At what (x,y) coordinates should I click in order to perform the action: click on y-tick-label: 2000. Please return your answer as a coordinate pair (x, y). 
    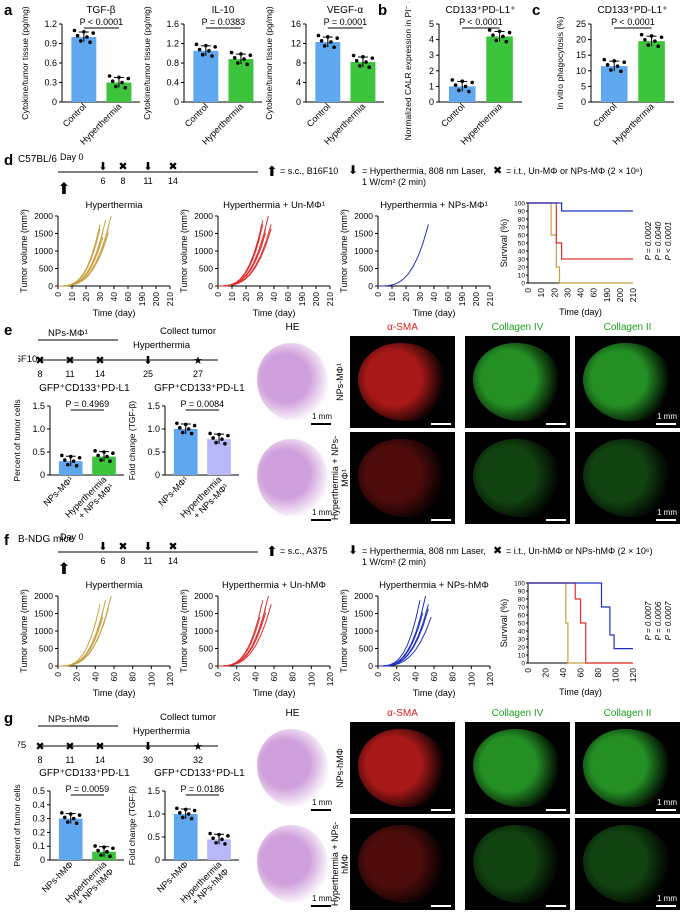
    Looking at the image, I should click on (363, 216).